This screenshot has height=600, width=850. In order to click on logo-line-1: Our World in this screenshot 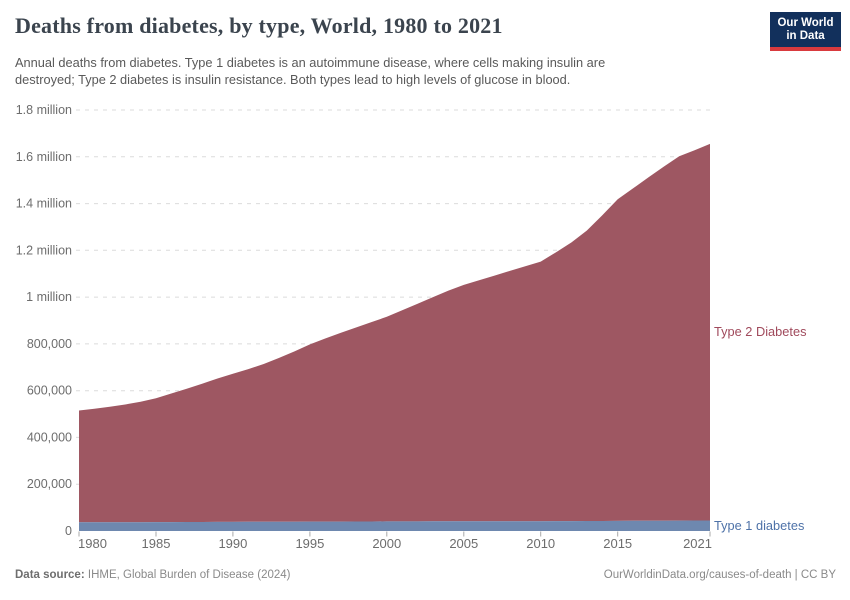, I will do `click(805, 23)`.